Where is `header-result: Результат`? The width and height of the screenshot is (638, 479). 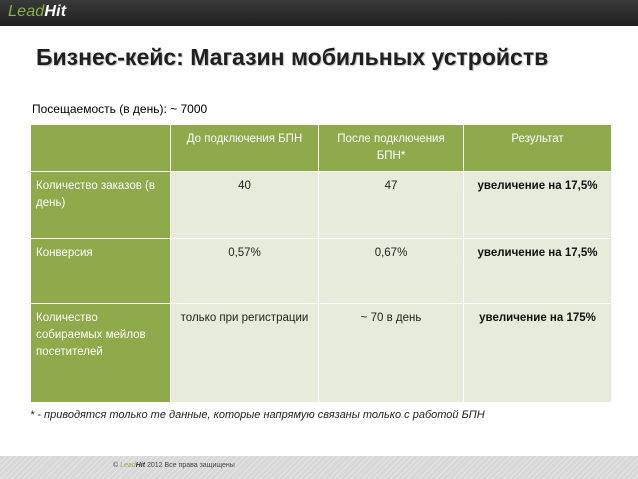
header-result: Результат is located at coordinates (537, 148).